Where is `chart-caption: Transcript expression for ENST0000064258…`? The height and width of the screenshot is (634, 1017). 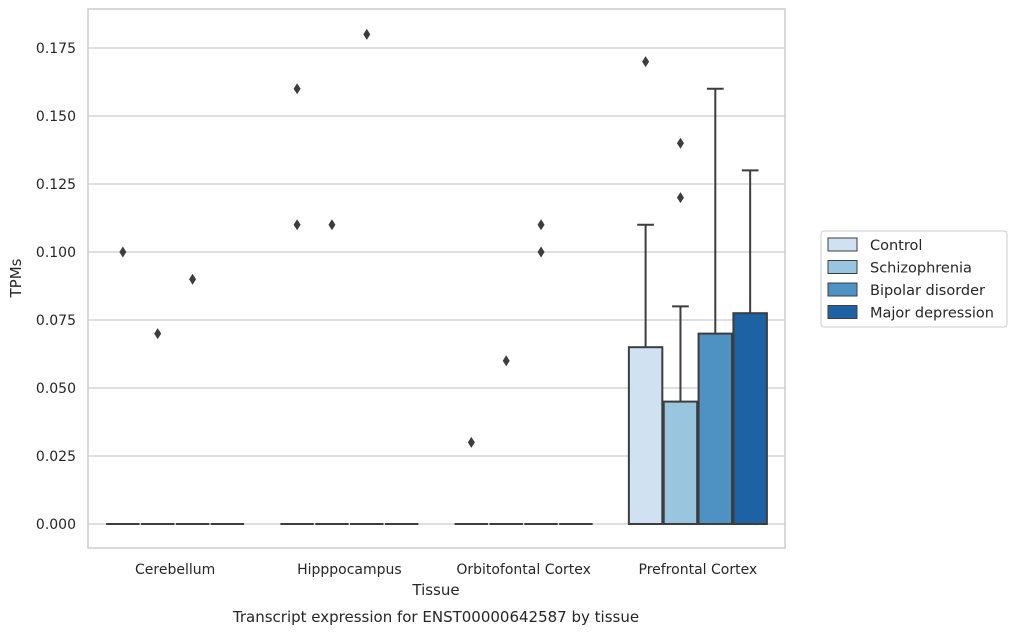
chart-caption: Transcript expression for ENST0000064258… is located at coordinates (435, 617).